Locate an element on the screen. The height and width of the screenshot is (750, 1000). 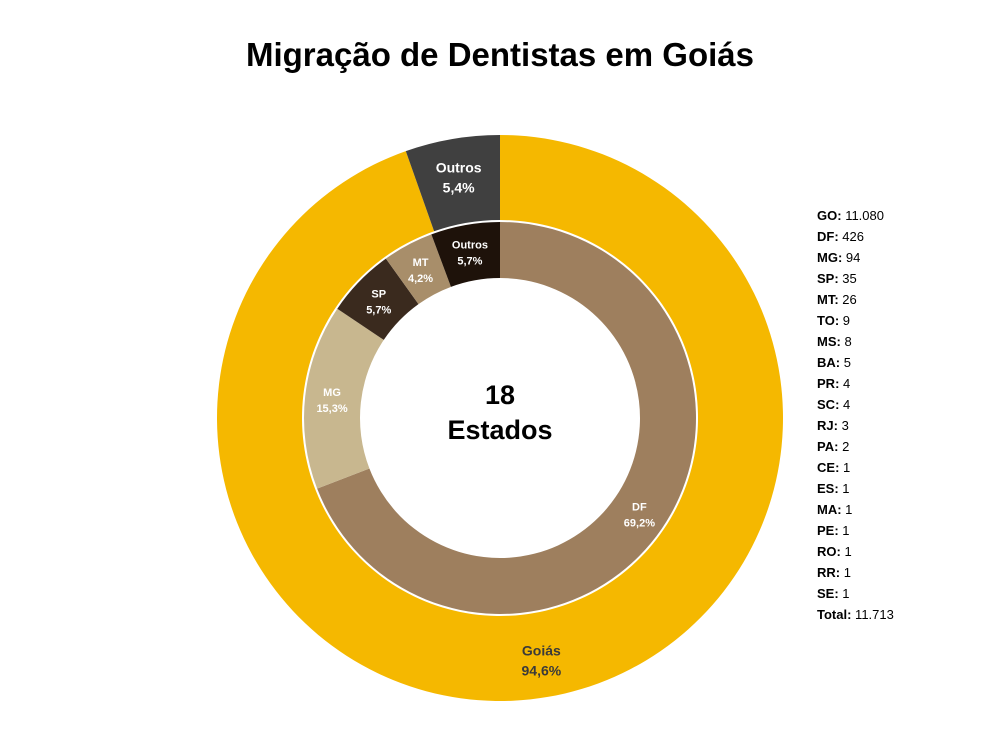
legend-value: 35 is located at coordinates (847, 278).